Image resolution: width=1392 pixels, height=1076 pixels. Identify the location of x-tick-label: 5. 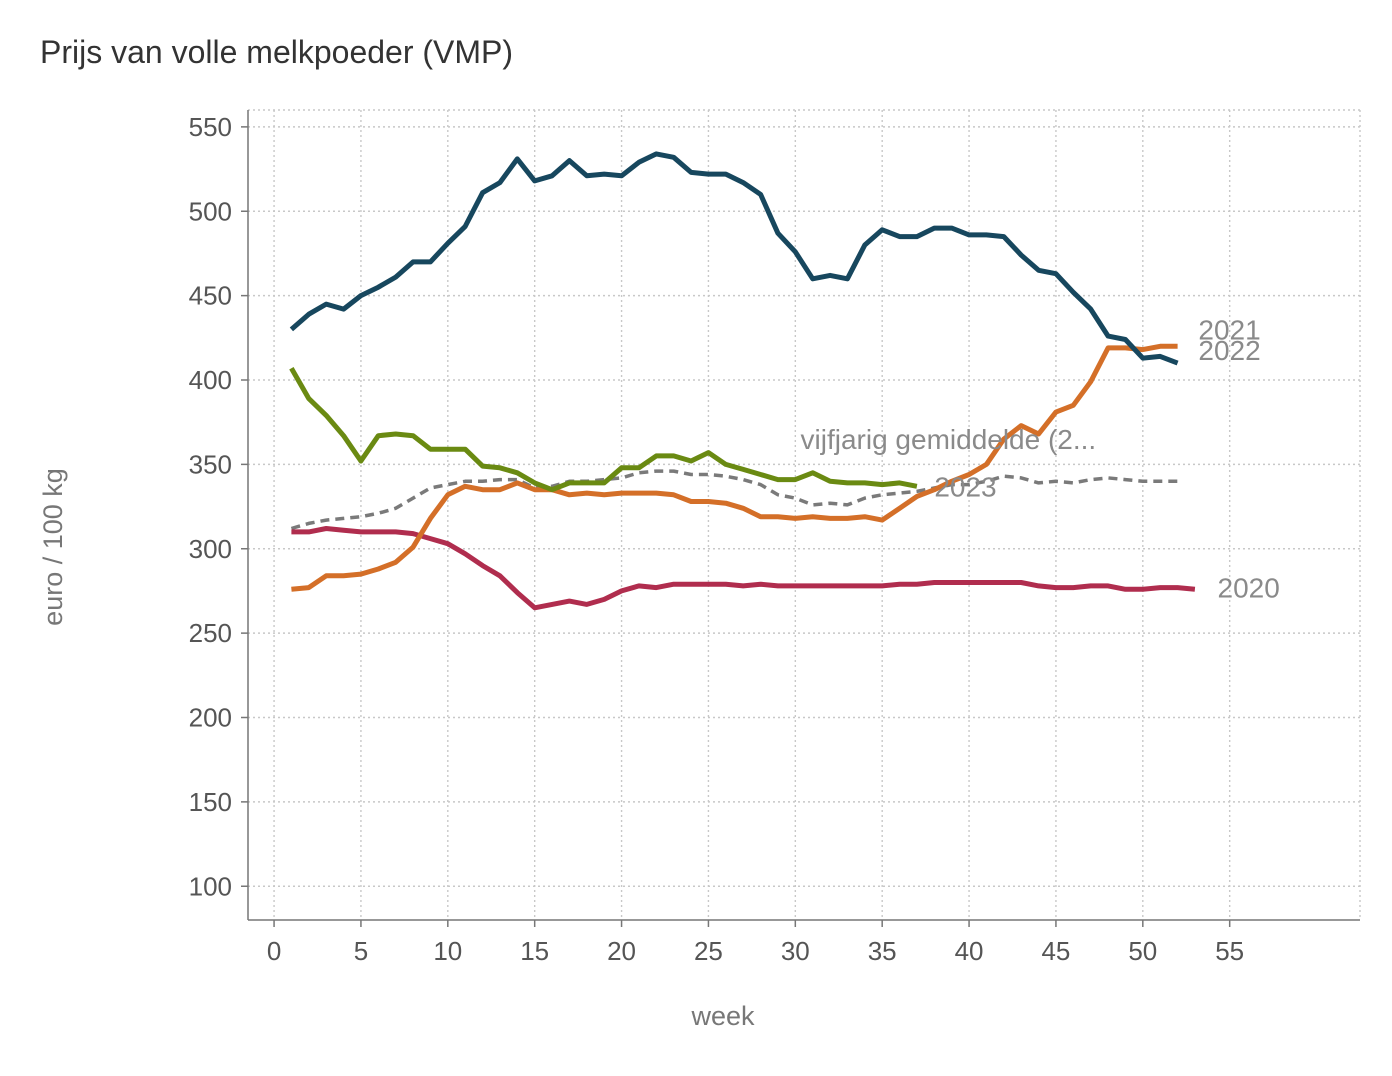
(361, 951).